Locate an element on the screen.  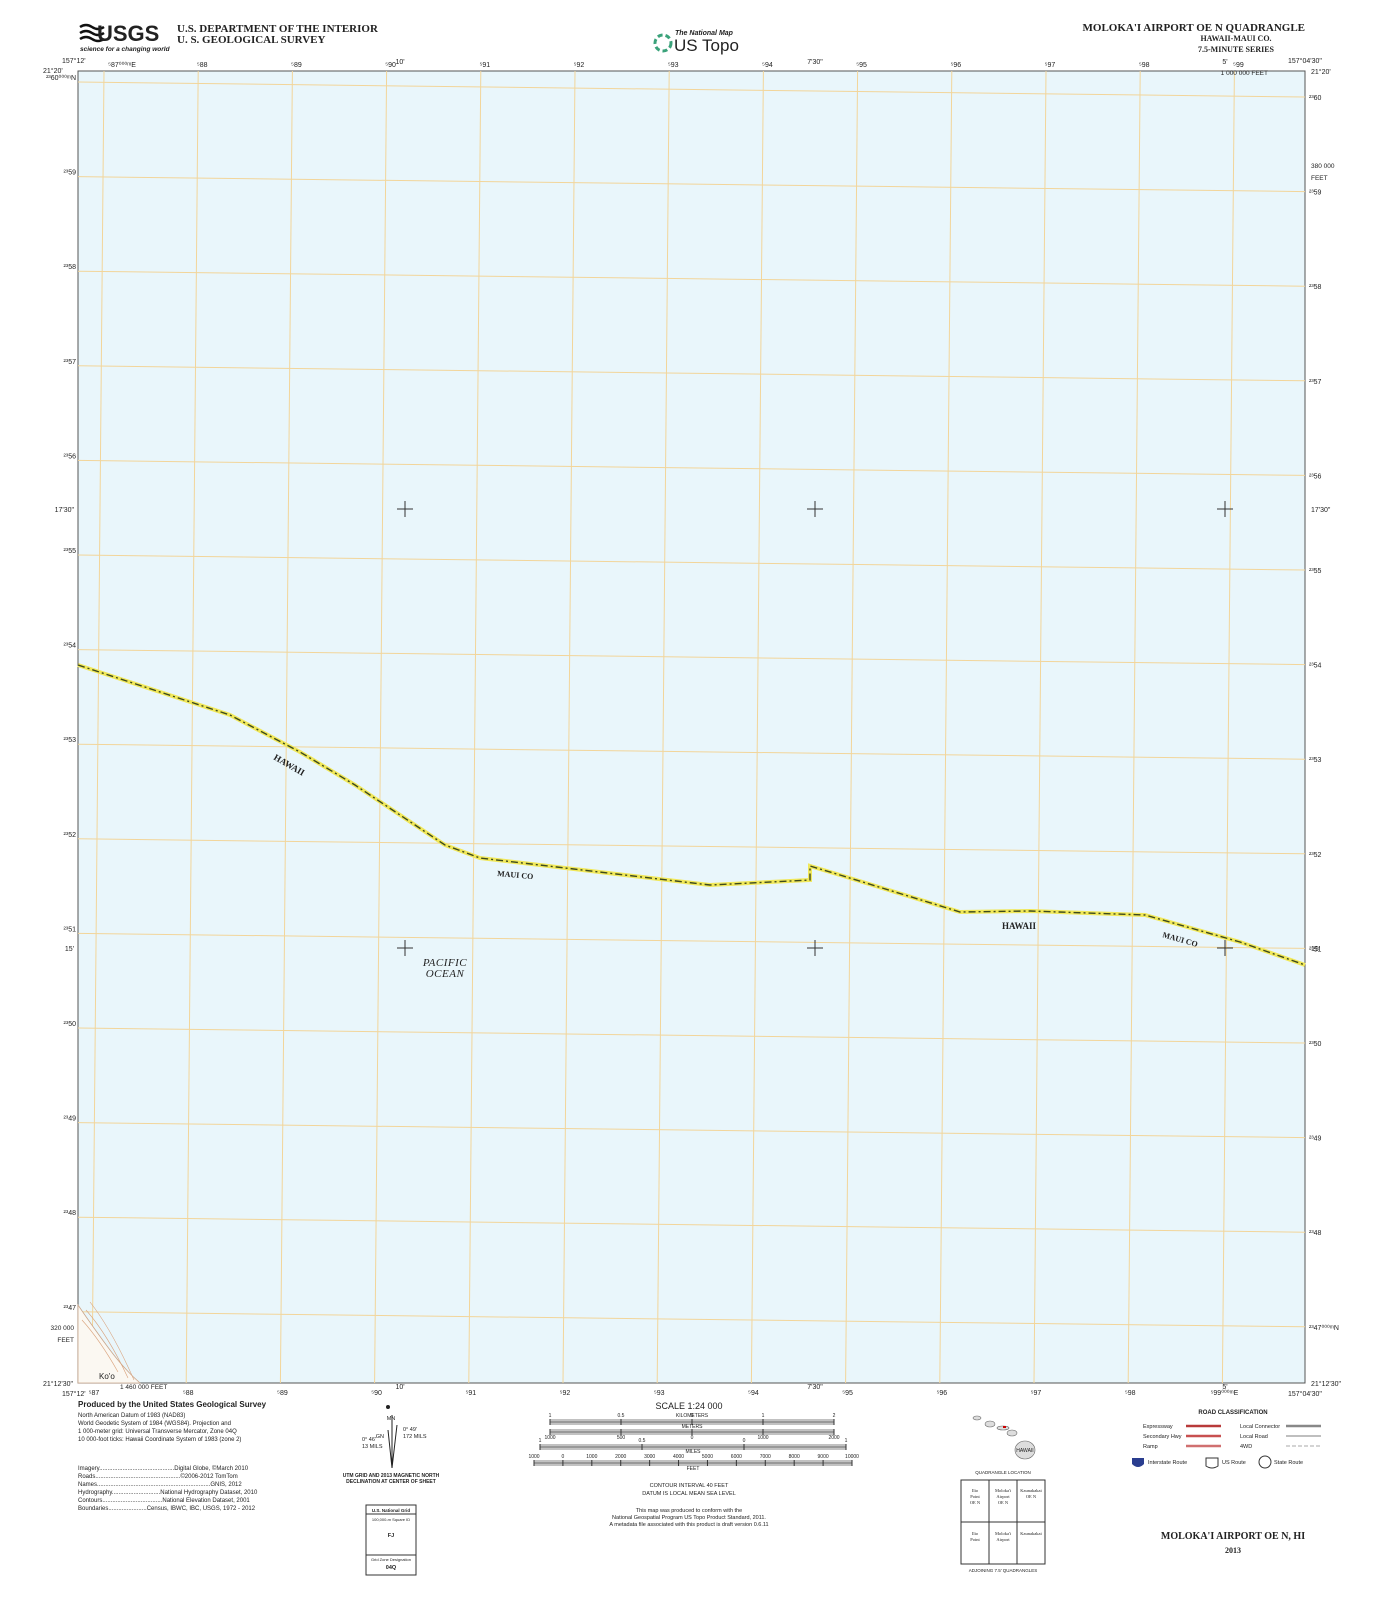
northing-label: ²³60⁰⁰⁰ᵐN is located at coordinates (61, 78).